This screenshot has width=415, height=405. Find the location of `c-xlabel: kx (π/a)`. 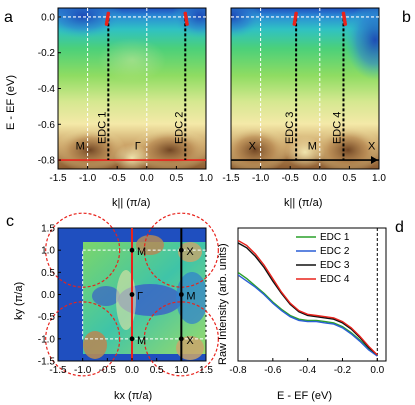

c-xlabel: kx (π/a) is located at coordinates (133, 396).